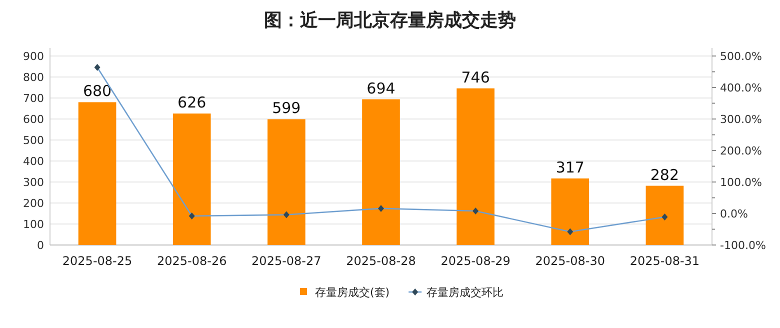 This screenshot has height=328, width=780. Describe the element at coordinates (741, 182) in the screenshot. I see `y2-tick-label: 100.0%` at that location.